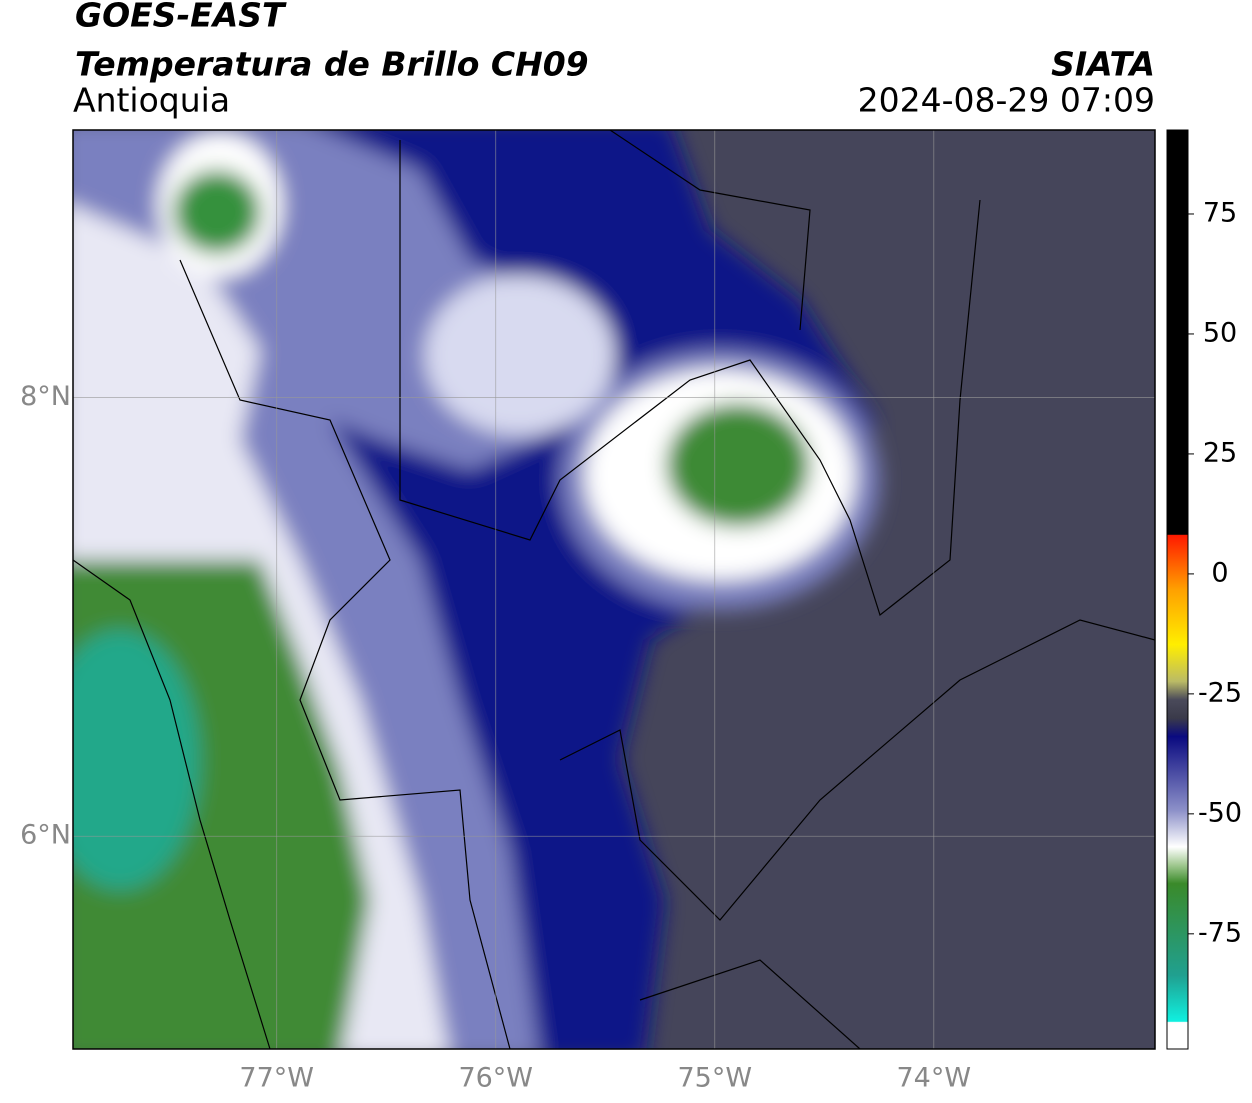  Describe the element at coordinates (1220, 692) in the screenshot. I see `colorbar-tick-label: -25` at that location.